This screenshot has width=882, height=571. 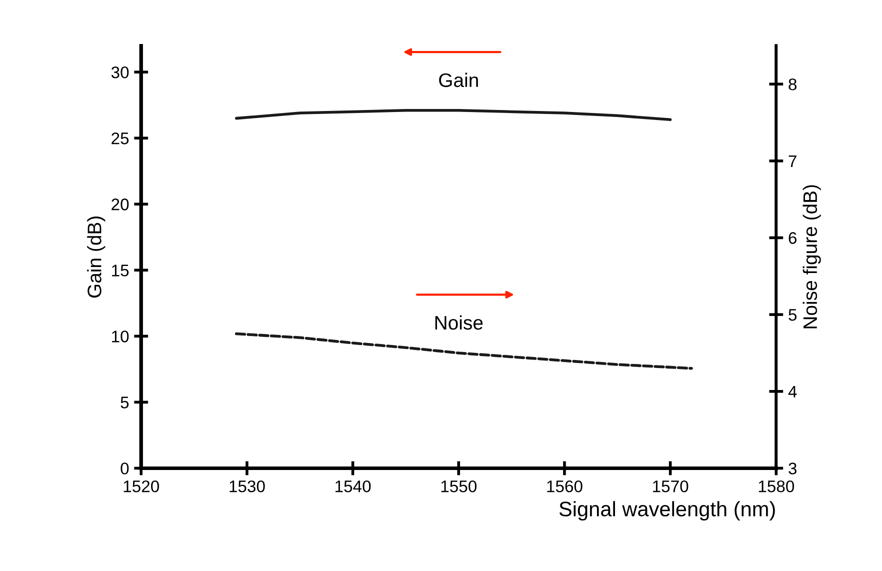 I want to click on y-tick-label: 30, so click(x=120, y=72).